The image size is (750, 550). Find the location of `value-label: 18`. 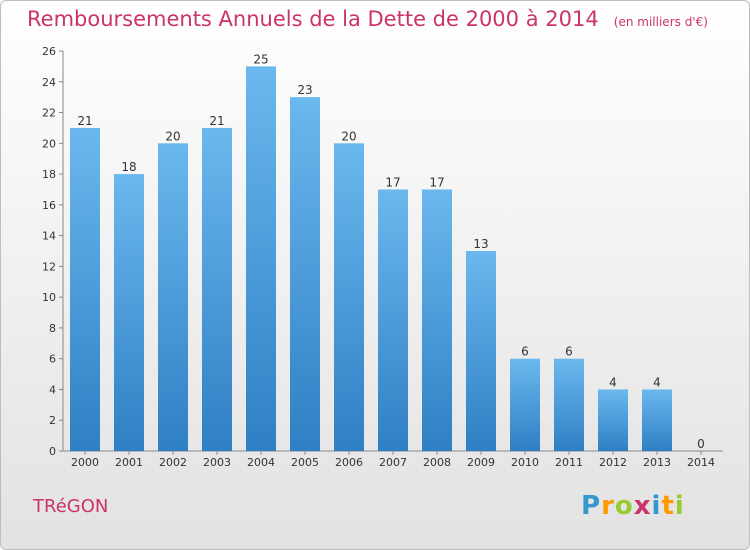

value-label: 18 is located at coordinates (128, 167).